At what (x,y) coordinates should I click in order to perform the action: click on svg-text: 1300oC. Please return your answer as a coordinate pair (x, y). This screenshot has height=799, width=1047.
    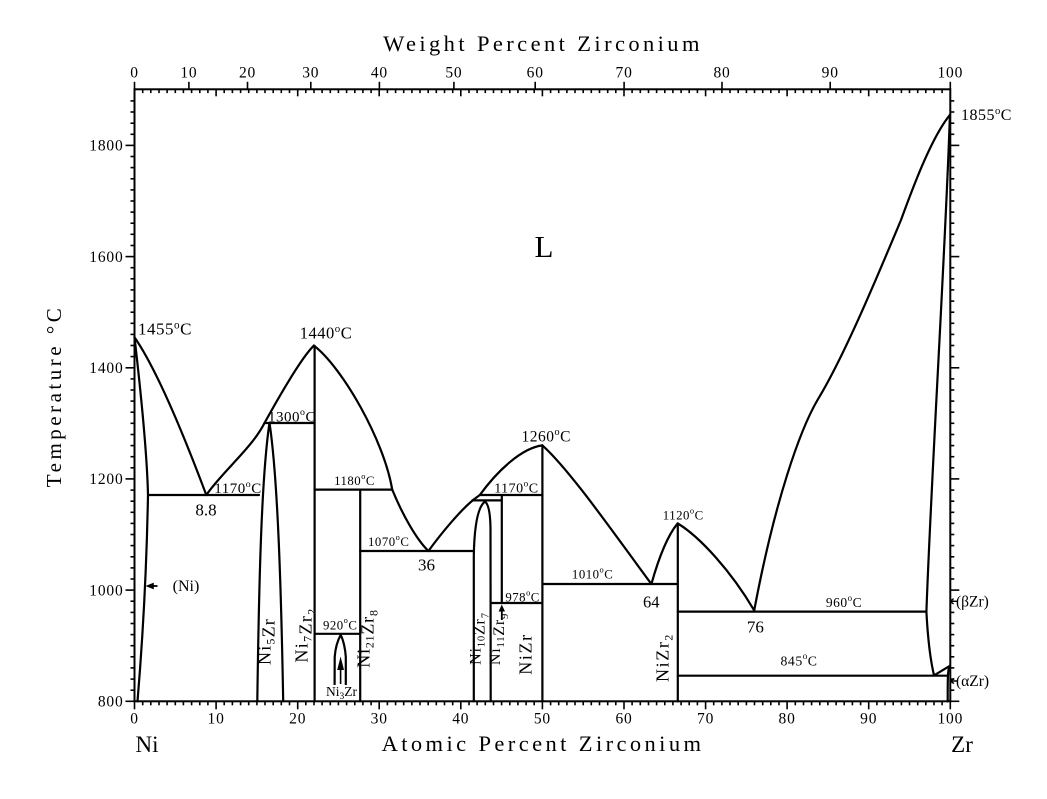
    Looking at the image, I should click on (292, 416).